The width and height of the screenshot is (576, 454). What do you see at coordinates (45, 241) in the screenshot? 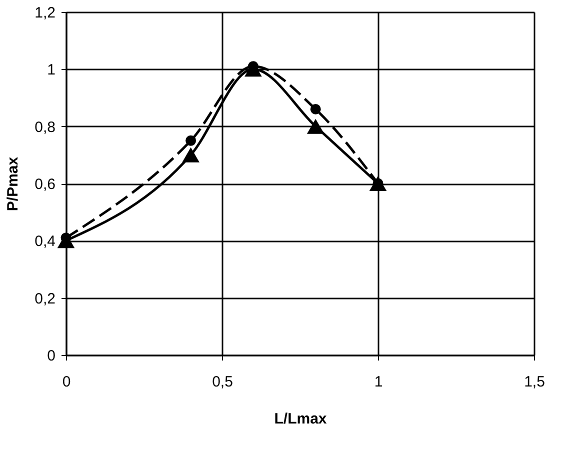
I see `y-tick-label: 0,4` at bounding box center [45, 241].